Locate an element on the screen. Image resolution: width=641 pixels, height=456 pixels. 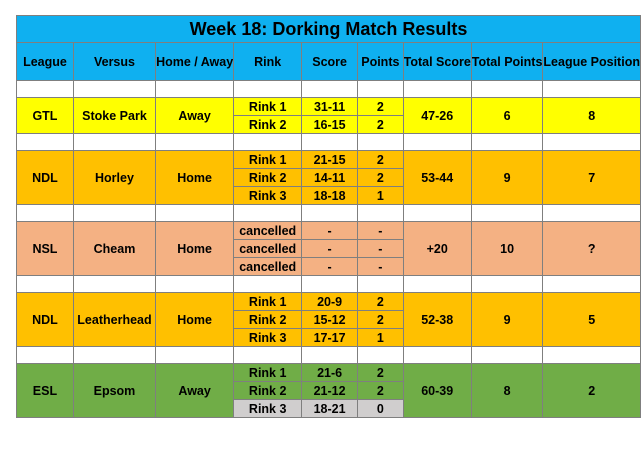
rink-row: Rink 2 15-12 2 is located at coordinates (329, 319).